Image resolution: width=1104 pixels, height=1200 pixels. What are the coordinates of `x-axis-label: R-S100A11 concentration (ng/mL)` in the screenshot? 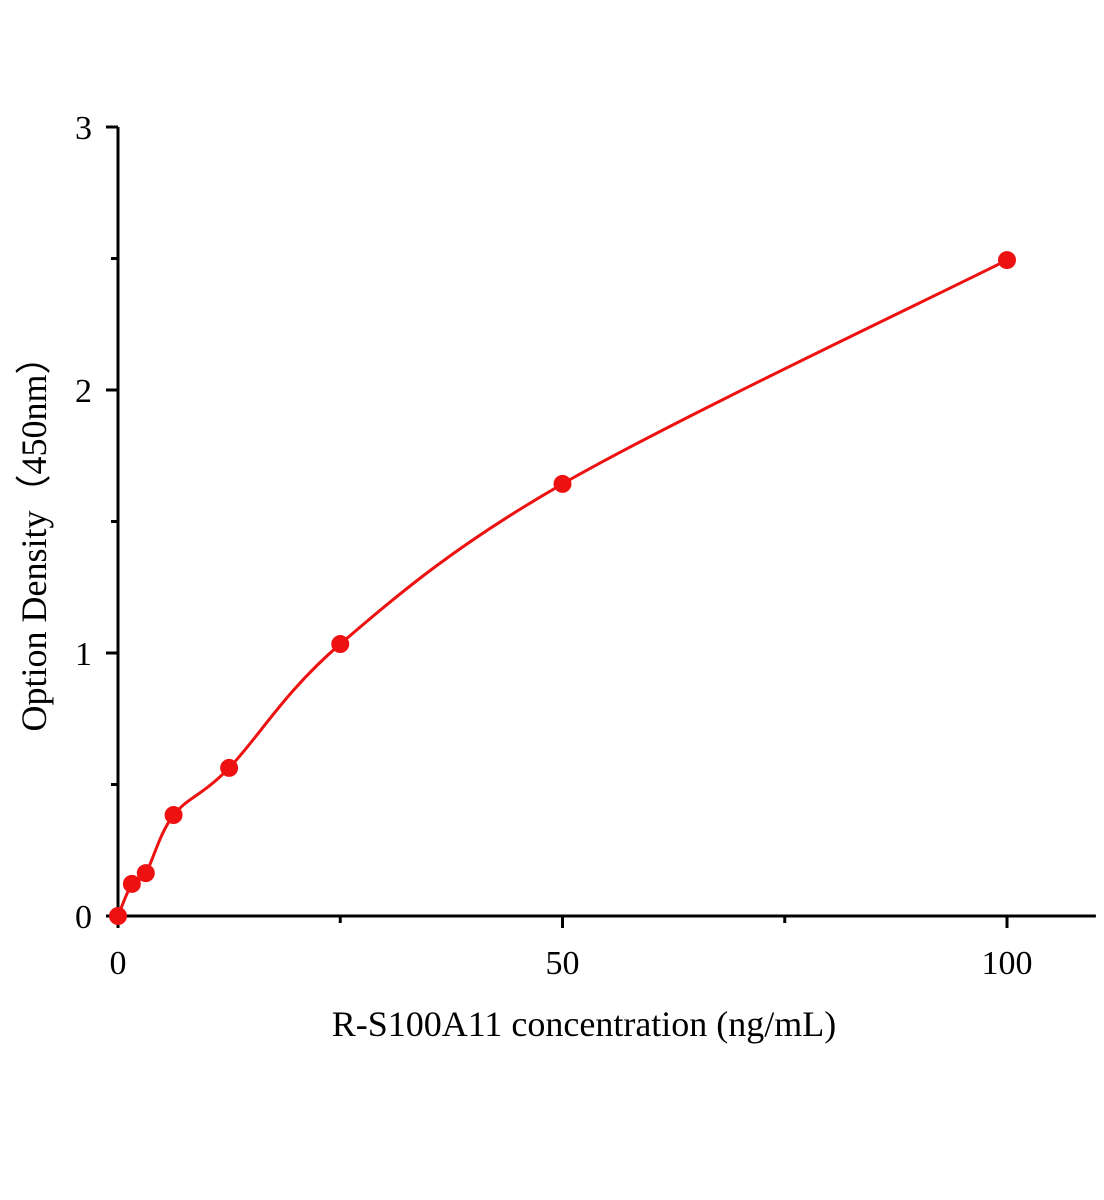 It's located at (584, 1024).